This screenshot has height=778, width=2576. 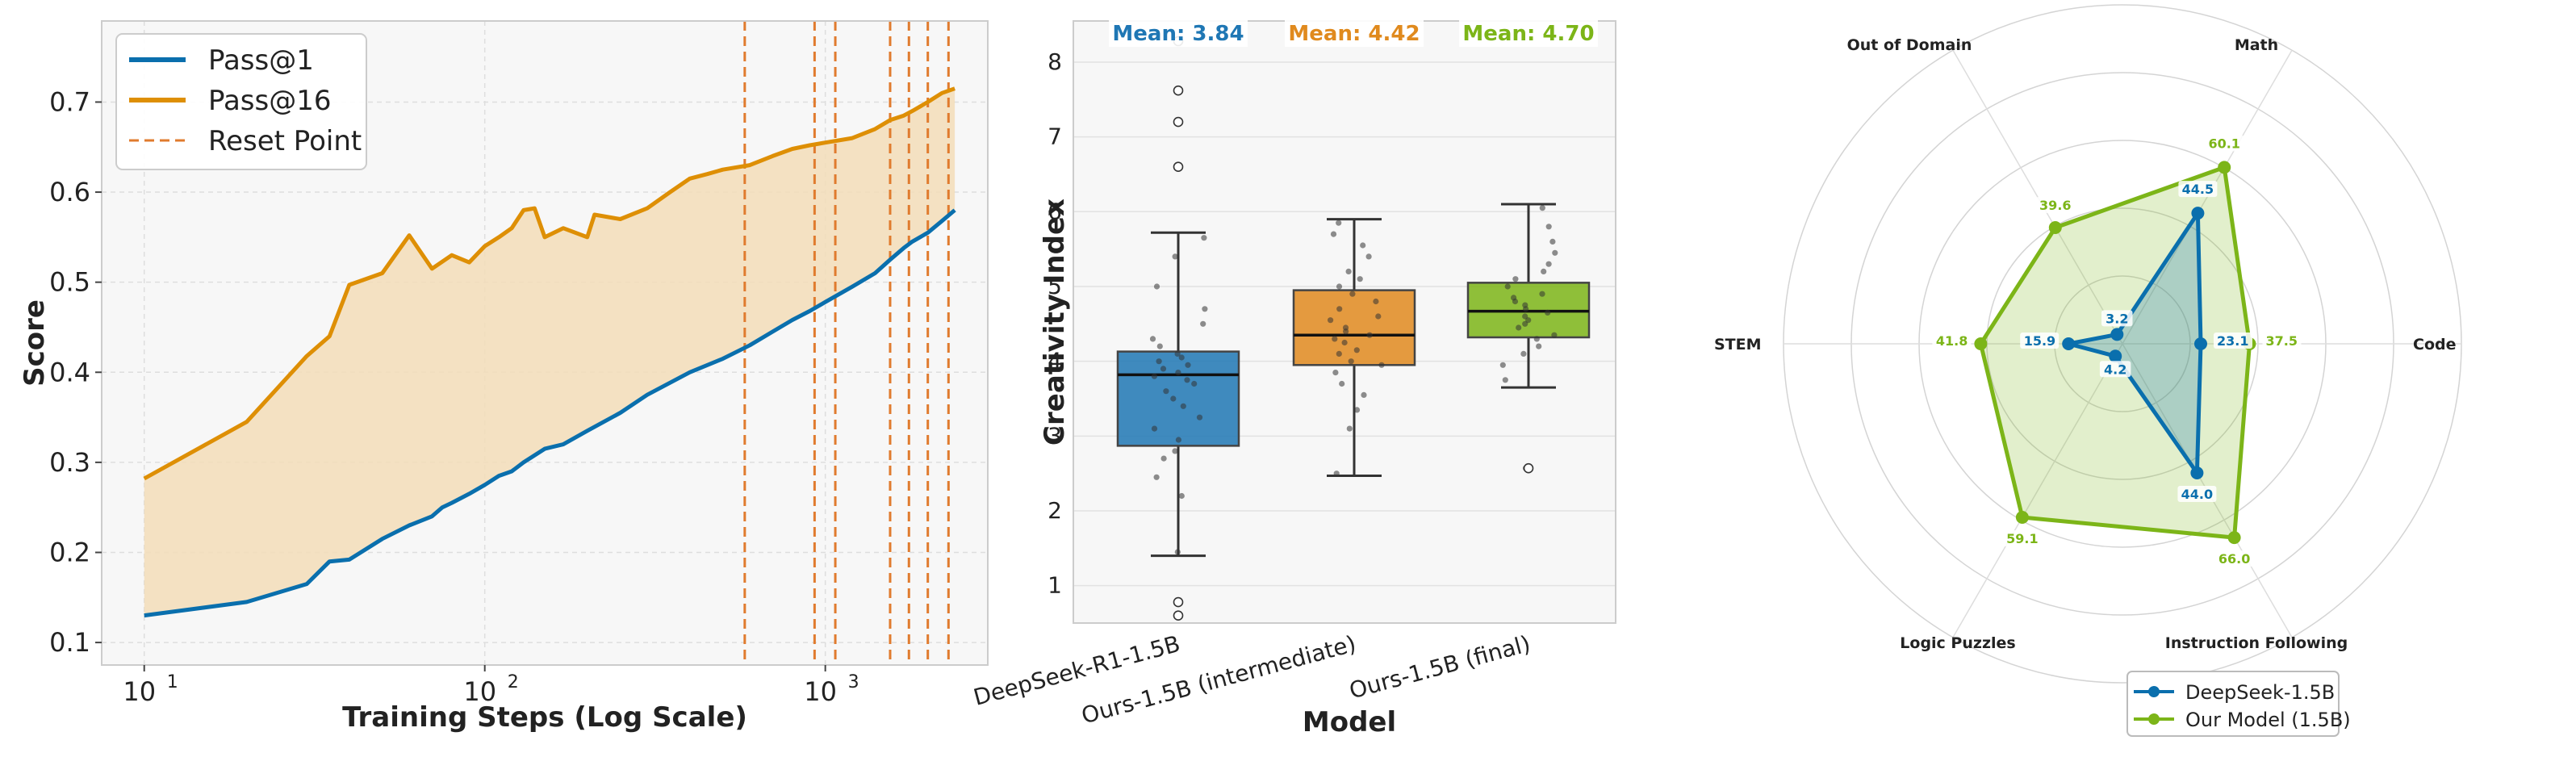 I want to click on y-tick-label: 3, so click(x=1055, y=435).